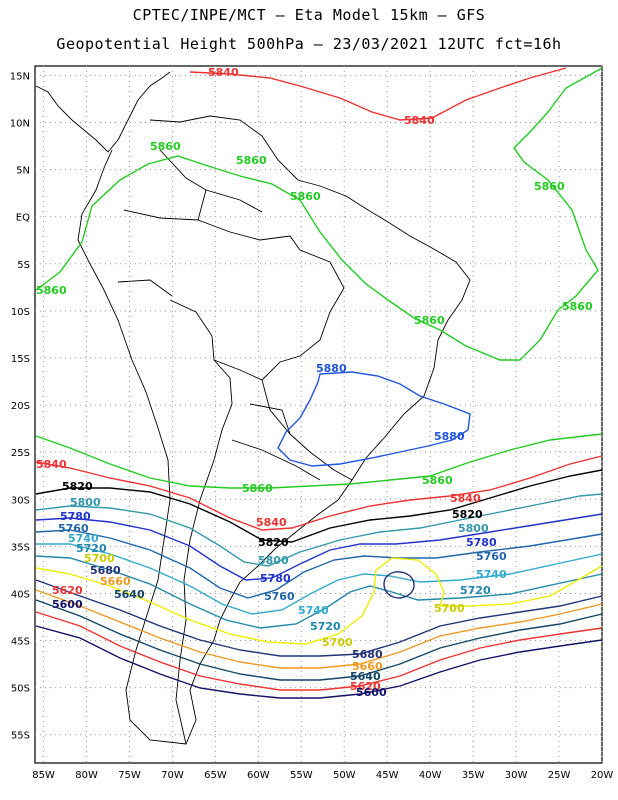  What do you see at coordinates (374, 419) in the screenshot?
I see `contour-5880-blue` at bounding box center [374, 419].